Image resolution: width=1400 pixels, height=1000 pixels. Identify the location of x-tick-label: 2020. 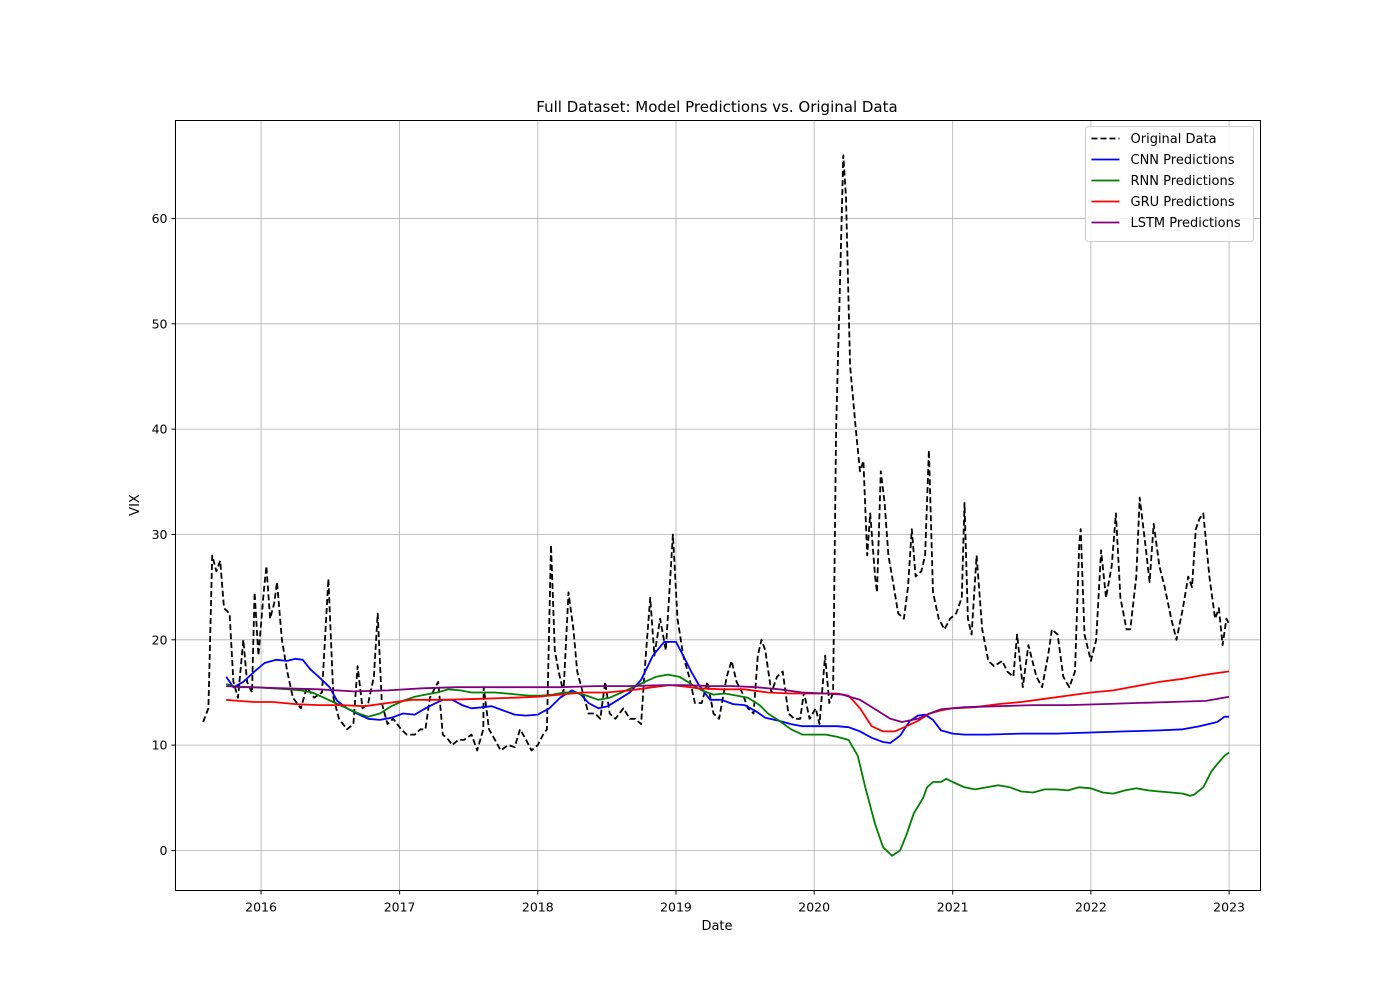
(814, 907).